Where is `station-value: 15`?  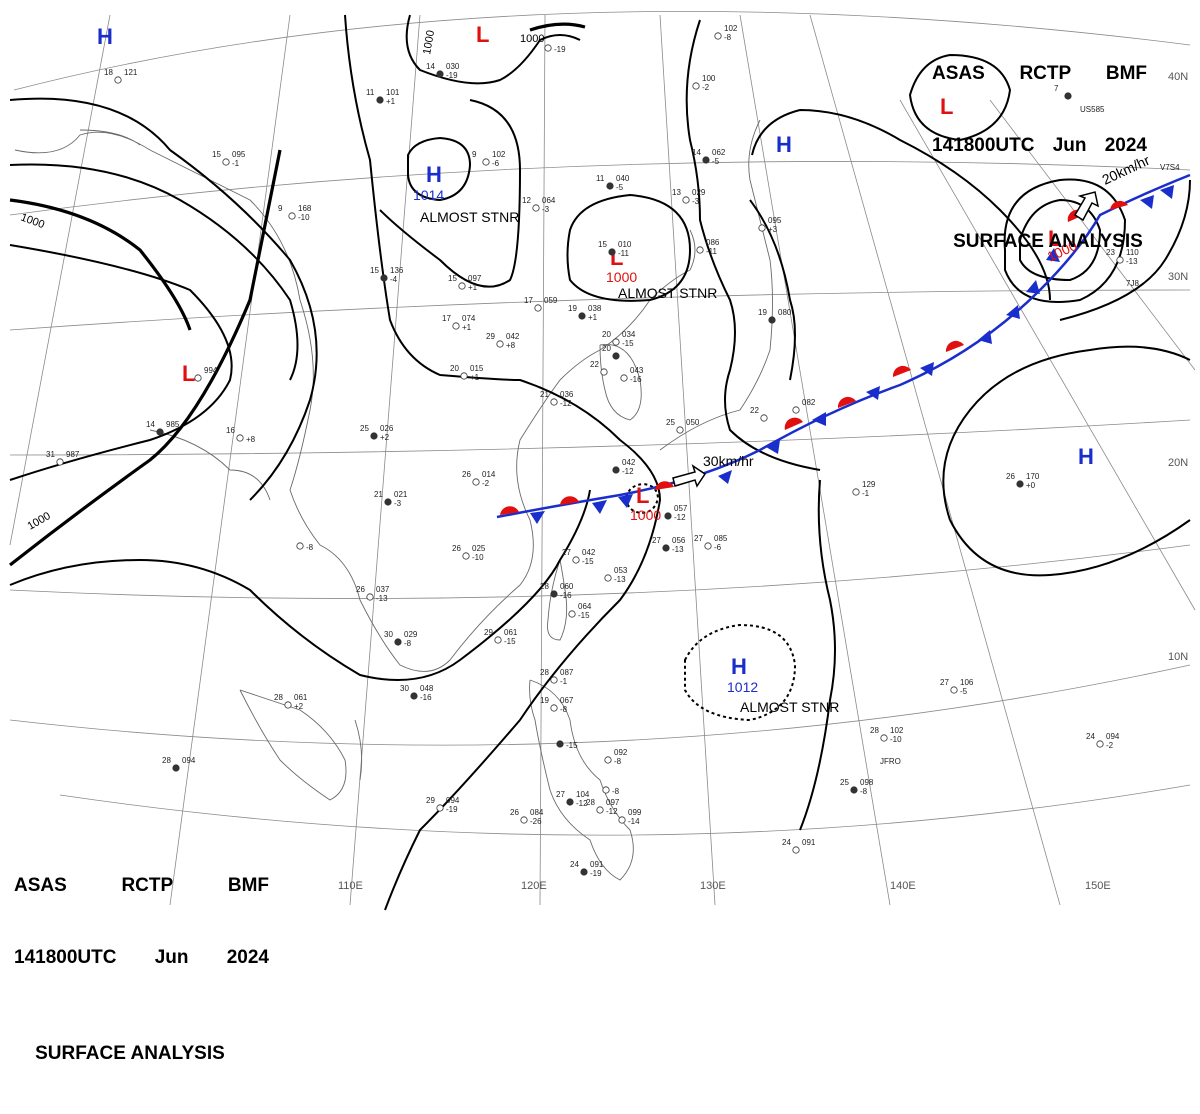 station-value: 15 is located at coordinates (602, 244).